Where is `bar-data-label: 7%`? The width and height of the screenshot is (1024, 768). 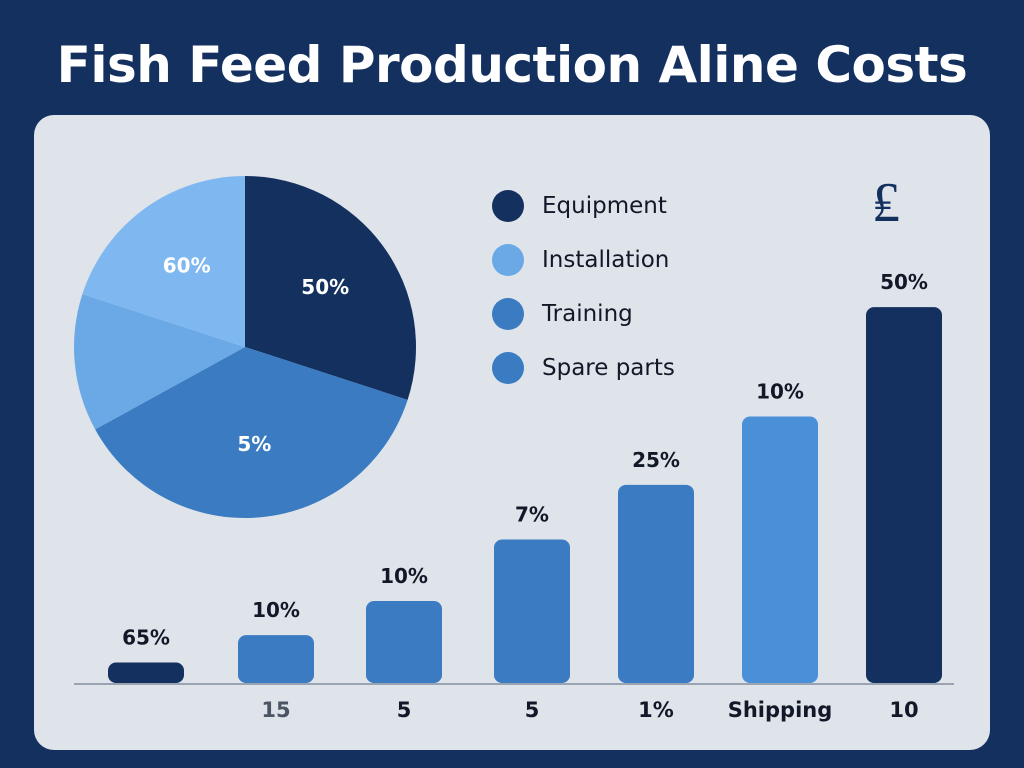 bar-data-label: 7% is located at coordinates (532, 515).